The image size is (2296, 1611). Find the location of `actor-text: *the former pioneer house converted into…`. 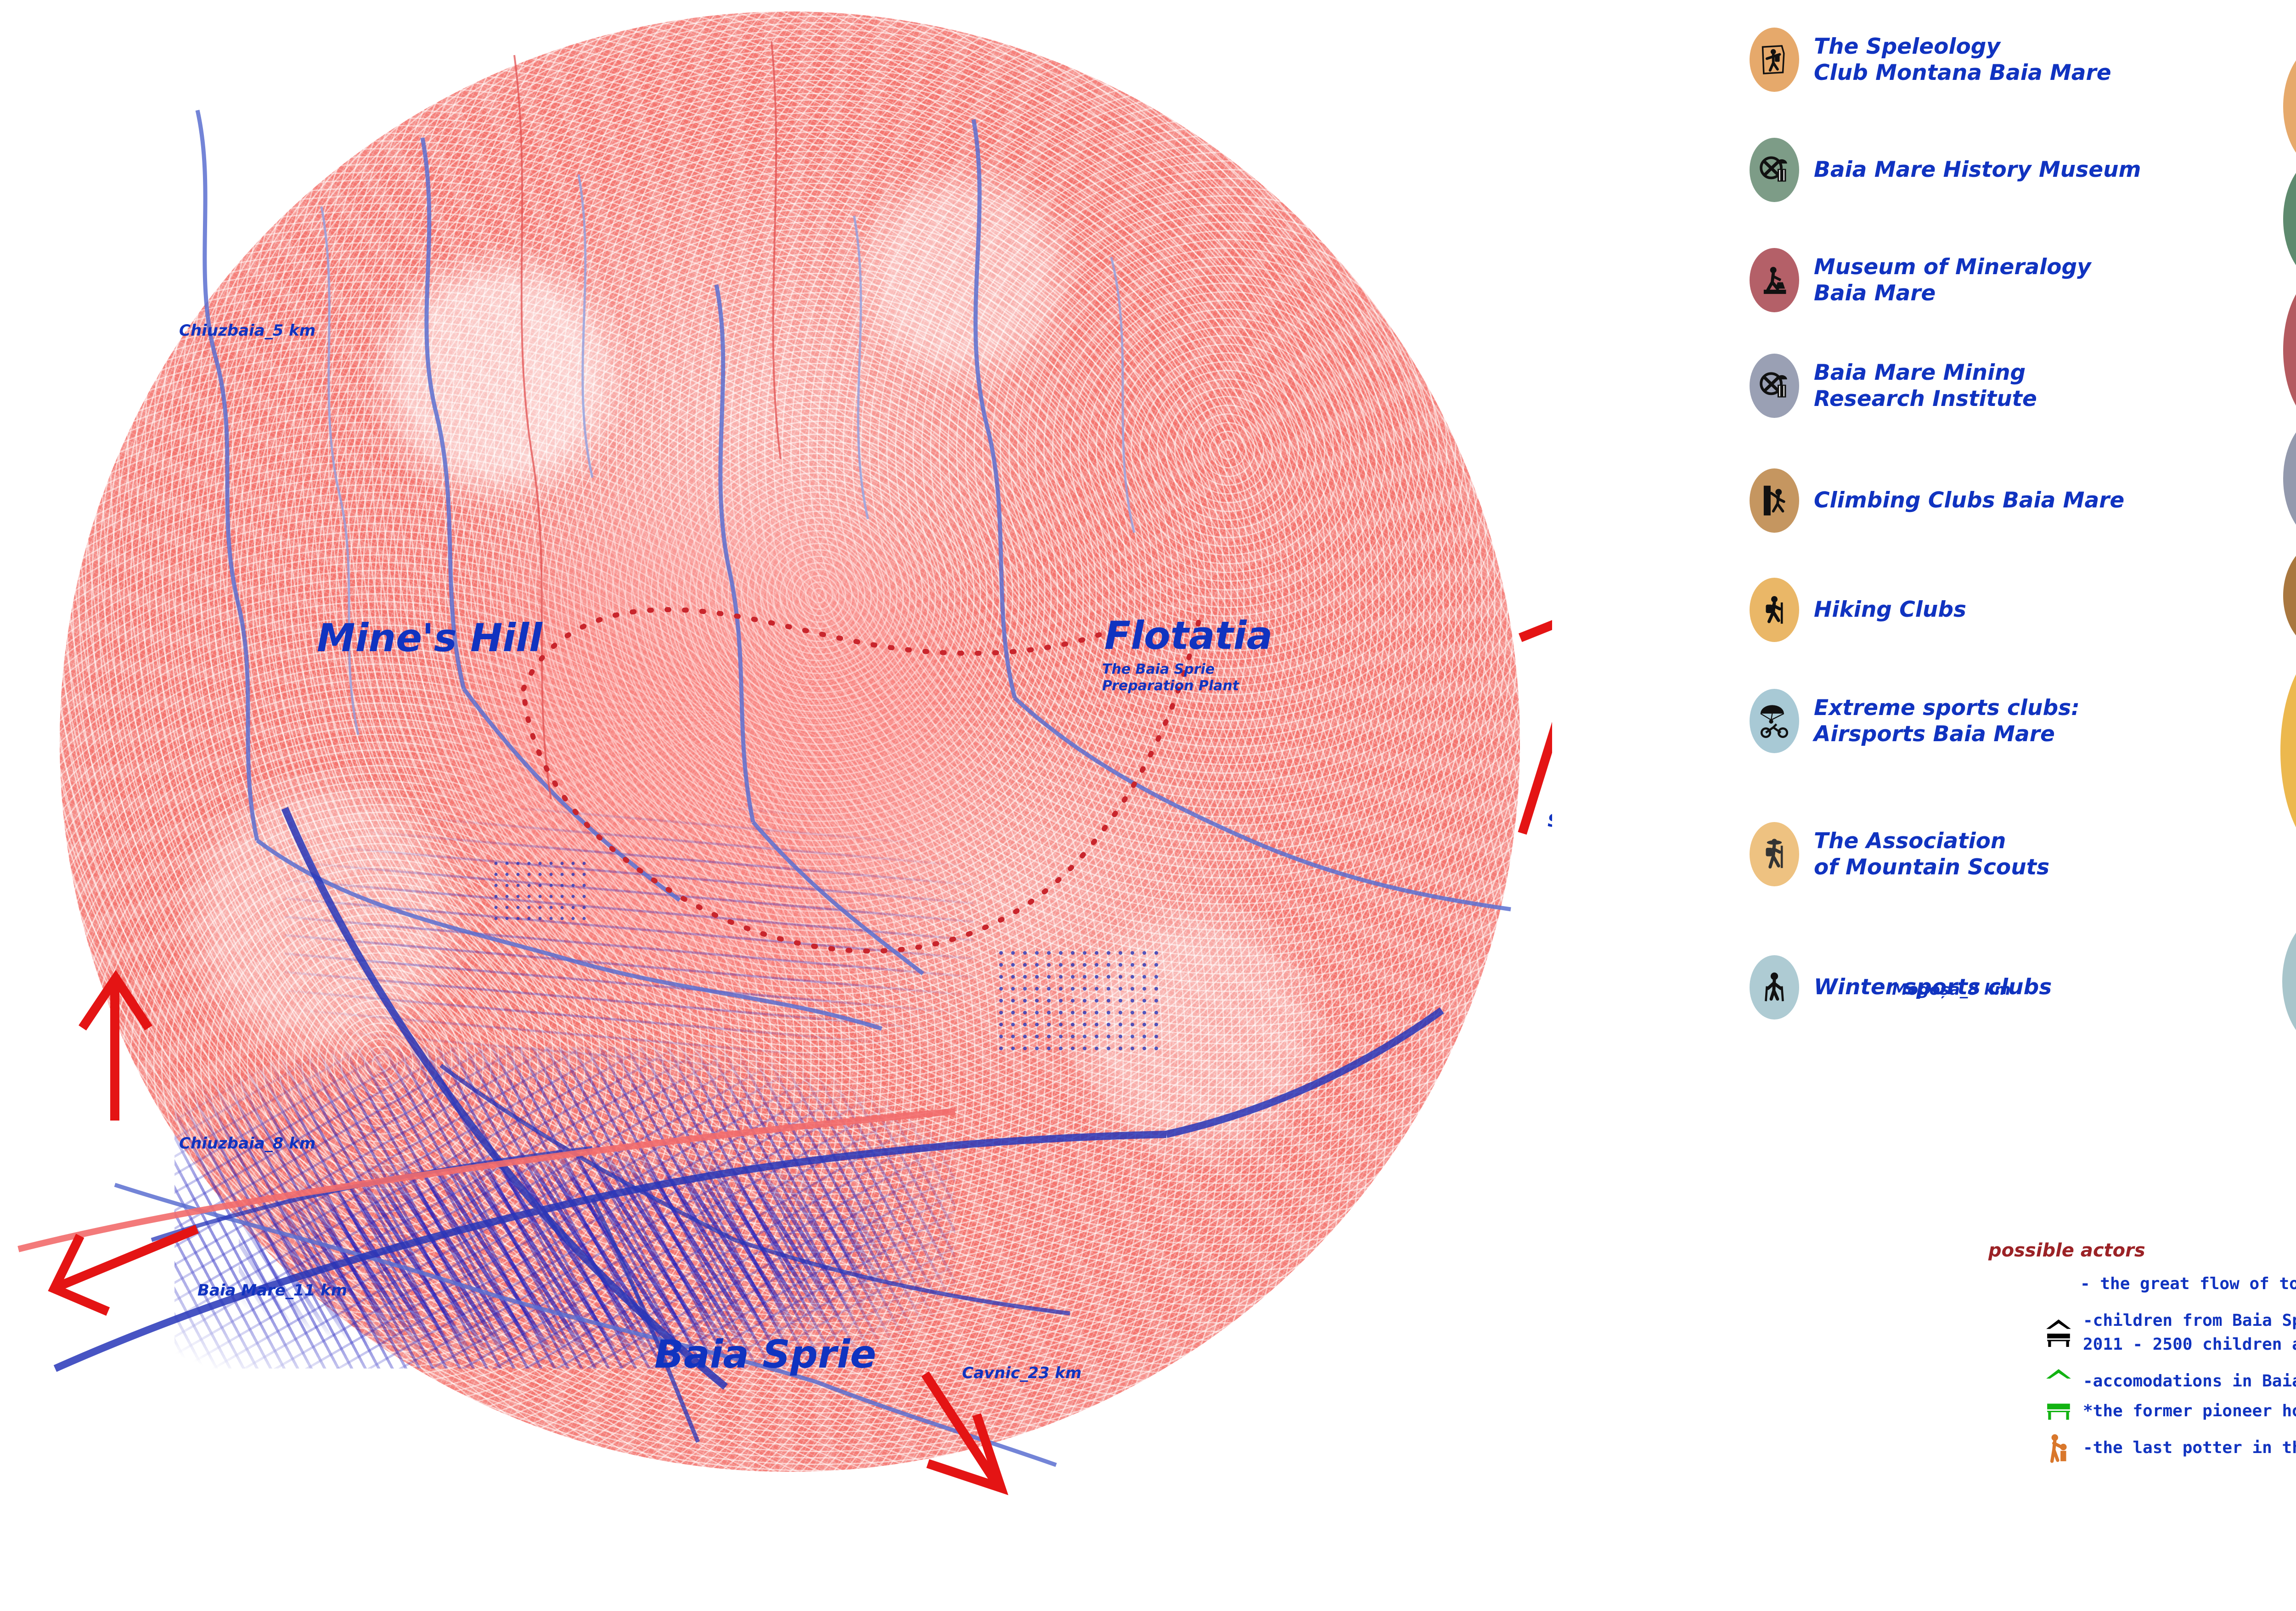

actor-text: *the former pioneer house converted into… is located at coordinates (2189, 1411).